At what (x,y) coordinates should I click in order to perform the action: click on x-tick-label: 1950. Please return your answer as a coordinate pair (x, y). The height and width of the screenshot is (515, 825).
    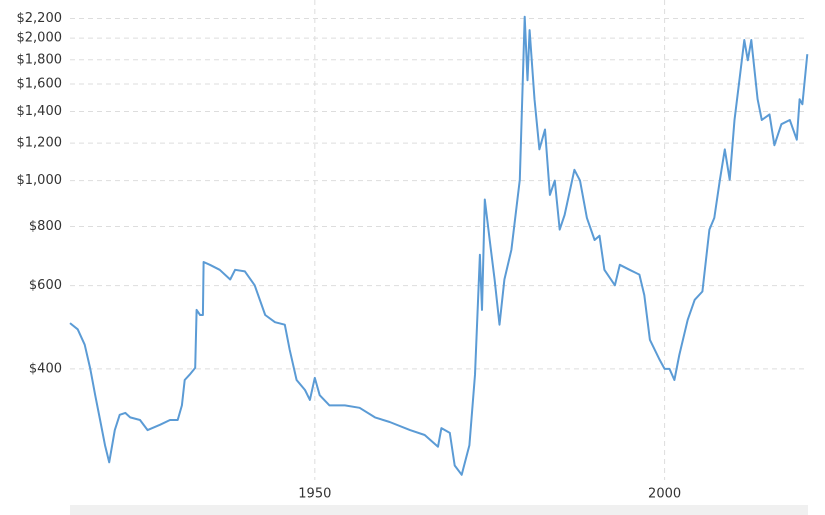
    Looking at the image, I should click on (314, 494).